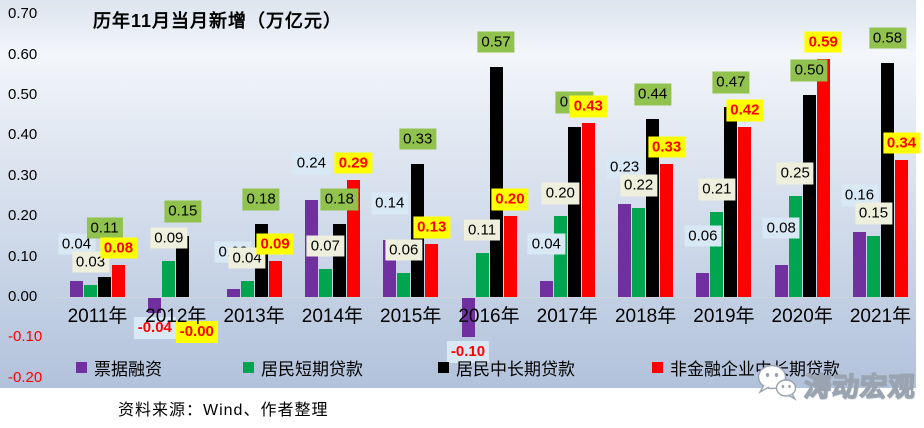 This screenshot has height=428, width=924. I want to click on legend: 票据融资 居民短期贷款 居民中长期贷款 非金融企业中长期贷款, so click(458, 368).